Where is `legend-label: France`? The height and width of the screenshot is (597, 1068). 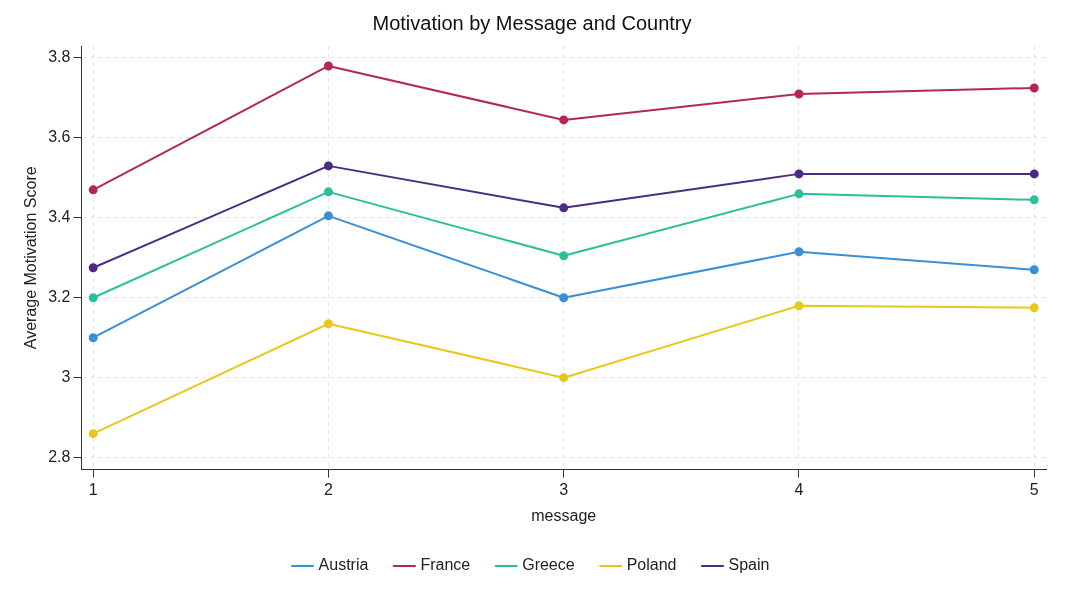 legend-label: France is located at coordinates (445, 565).